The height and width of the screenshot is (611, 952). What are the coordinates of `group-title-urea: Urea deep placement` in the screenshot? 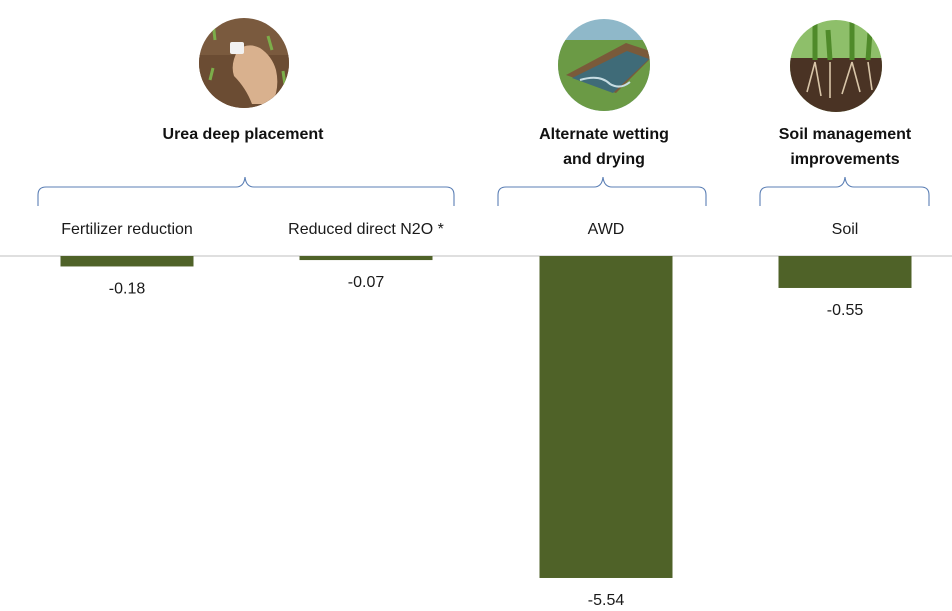 It's located at (244, 134).